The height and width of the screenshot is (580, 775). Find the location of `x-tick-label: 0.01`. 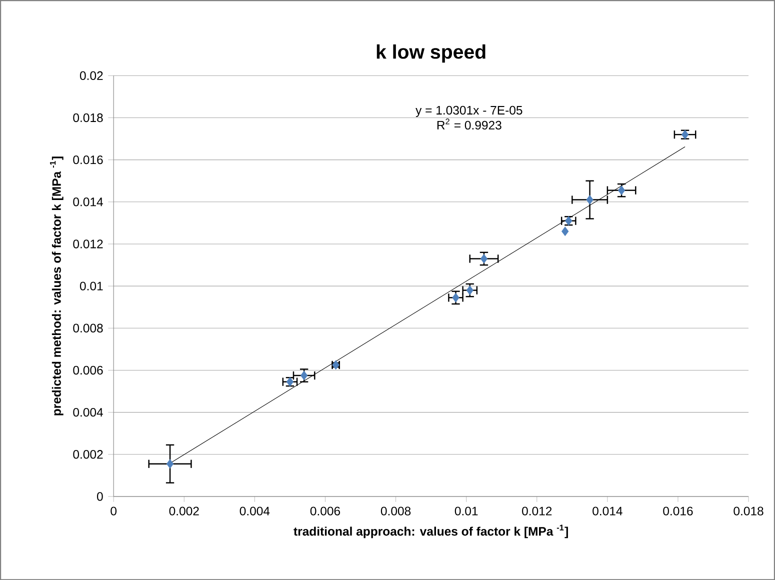

x-tick-label: 0.01 is located at coordinates (466, 511).